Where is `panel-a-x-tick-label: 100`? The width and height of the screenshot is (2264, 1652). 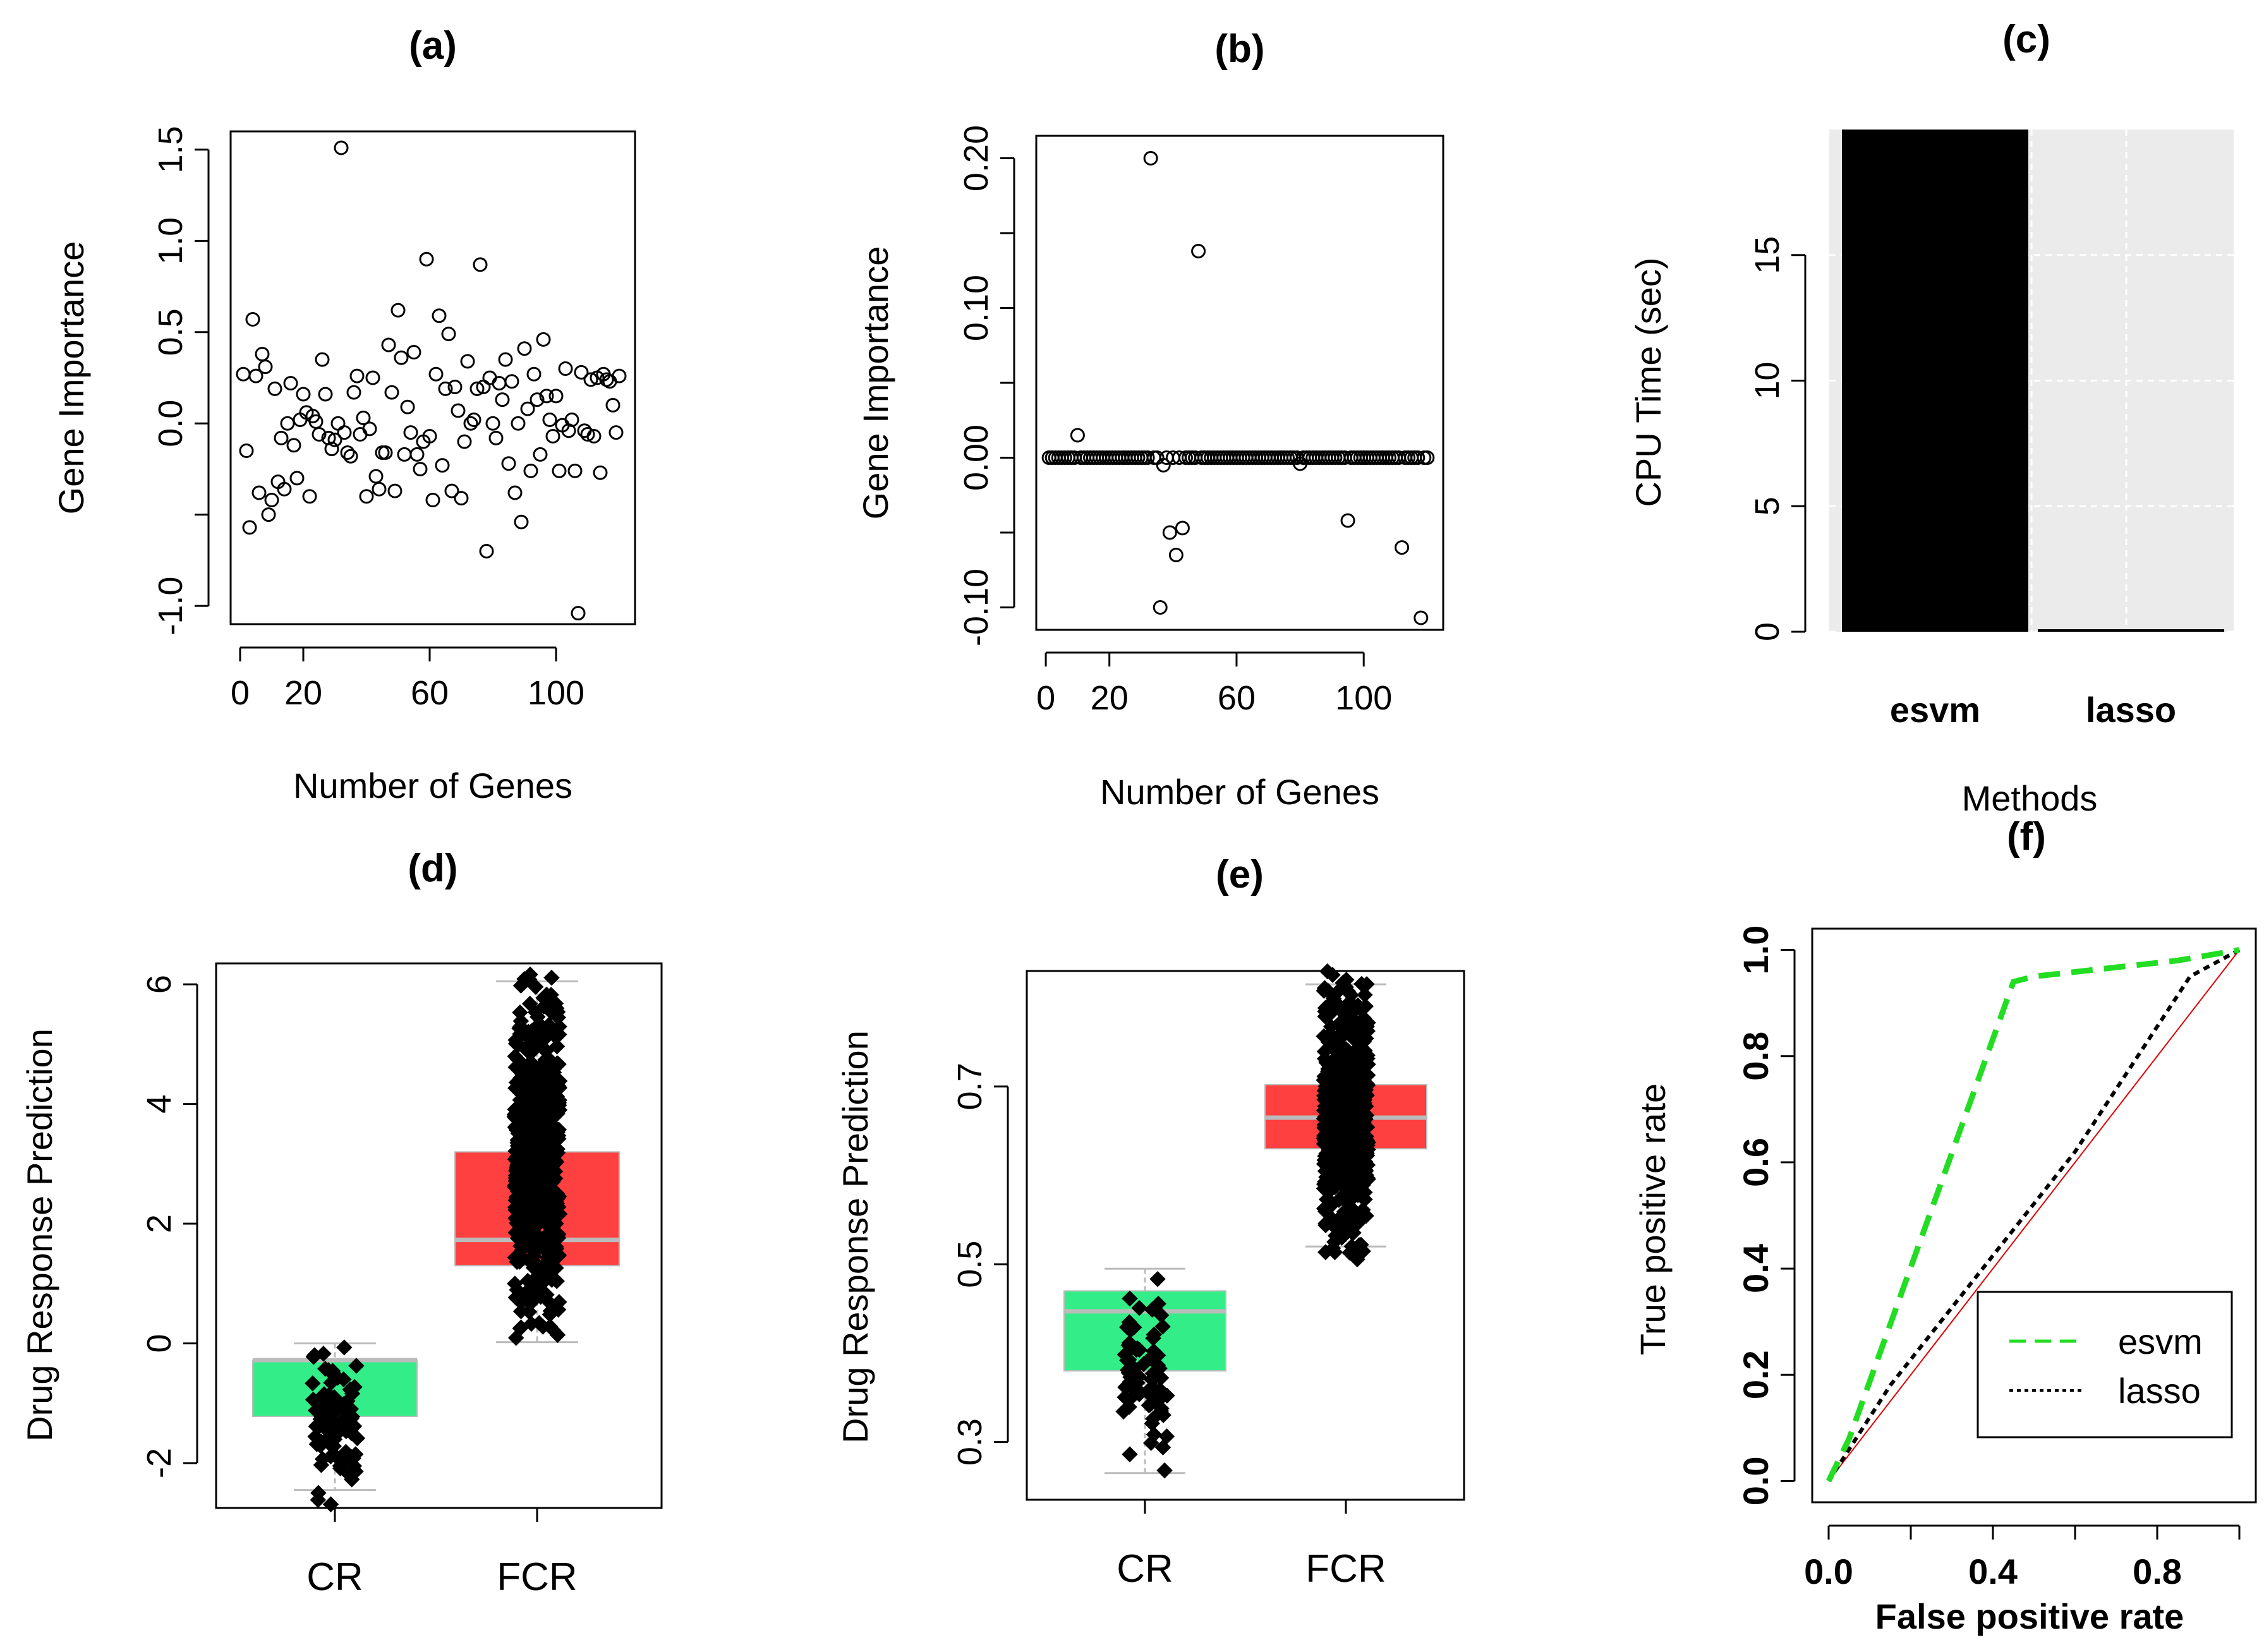 panel-a-x-tick-label: 100 is located at coordinates (556, 693).